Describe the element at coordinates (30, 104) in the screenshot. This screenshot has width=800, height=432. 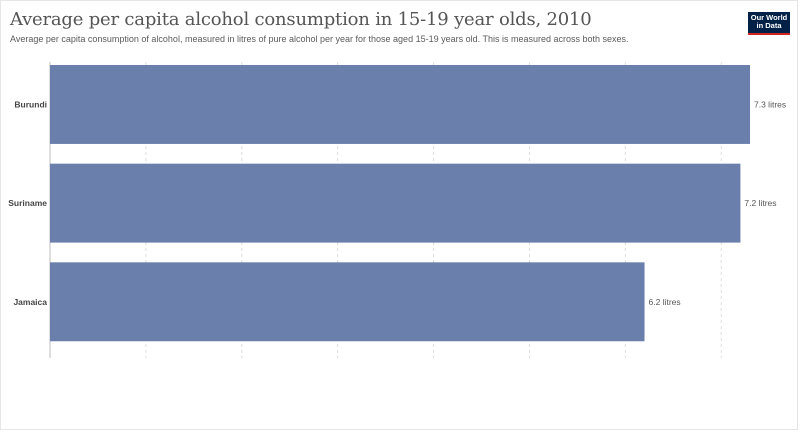
I see `category-label: Burundi` at that location.